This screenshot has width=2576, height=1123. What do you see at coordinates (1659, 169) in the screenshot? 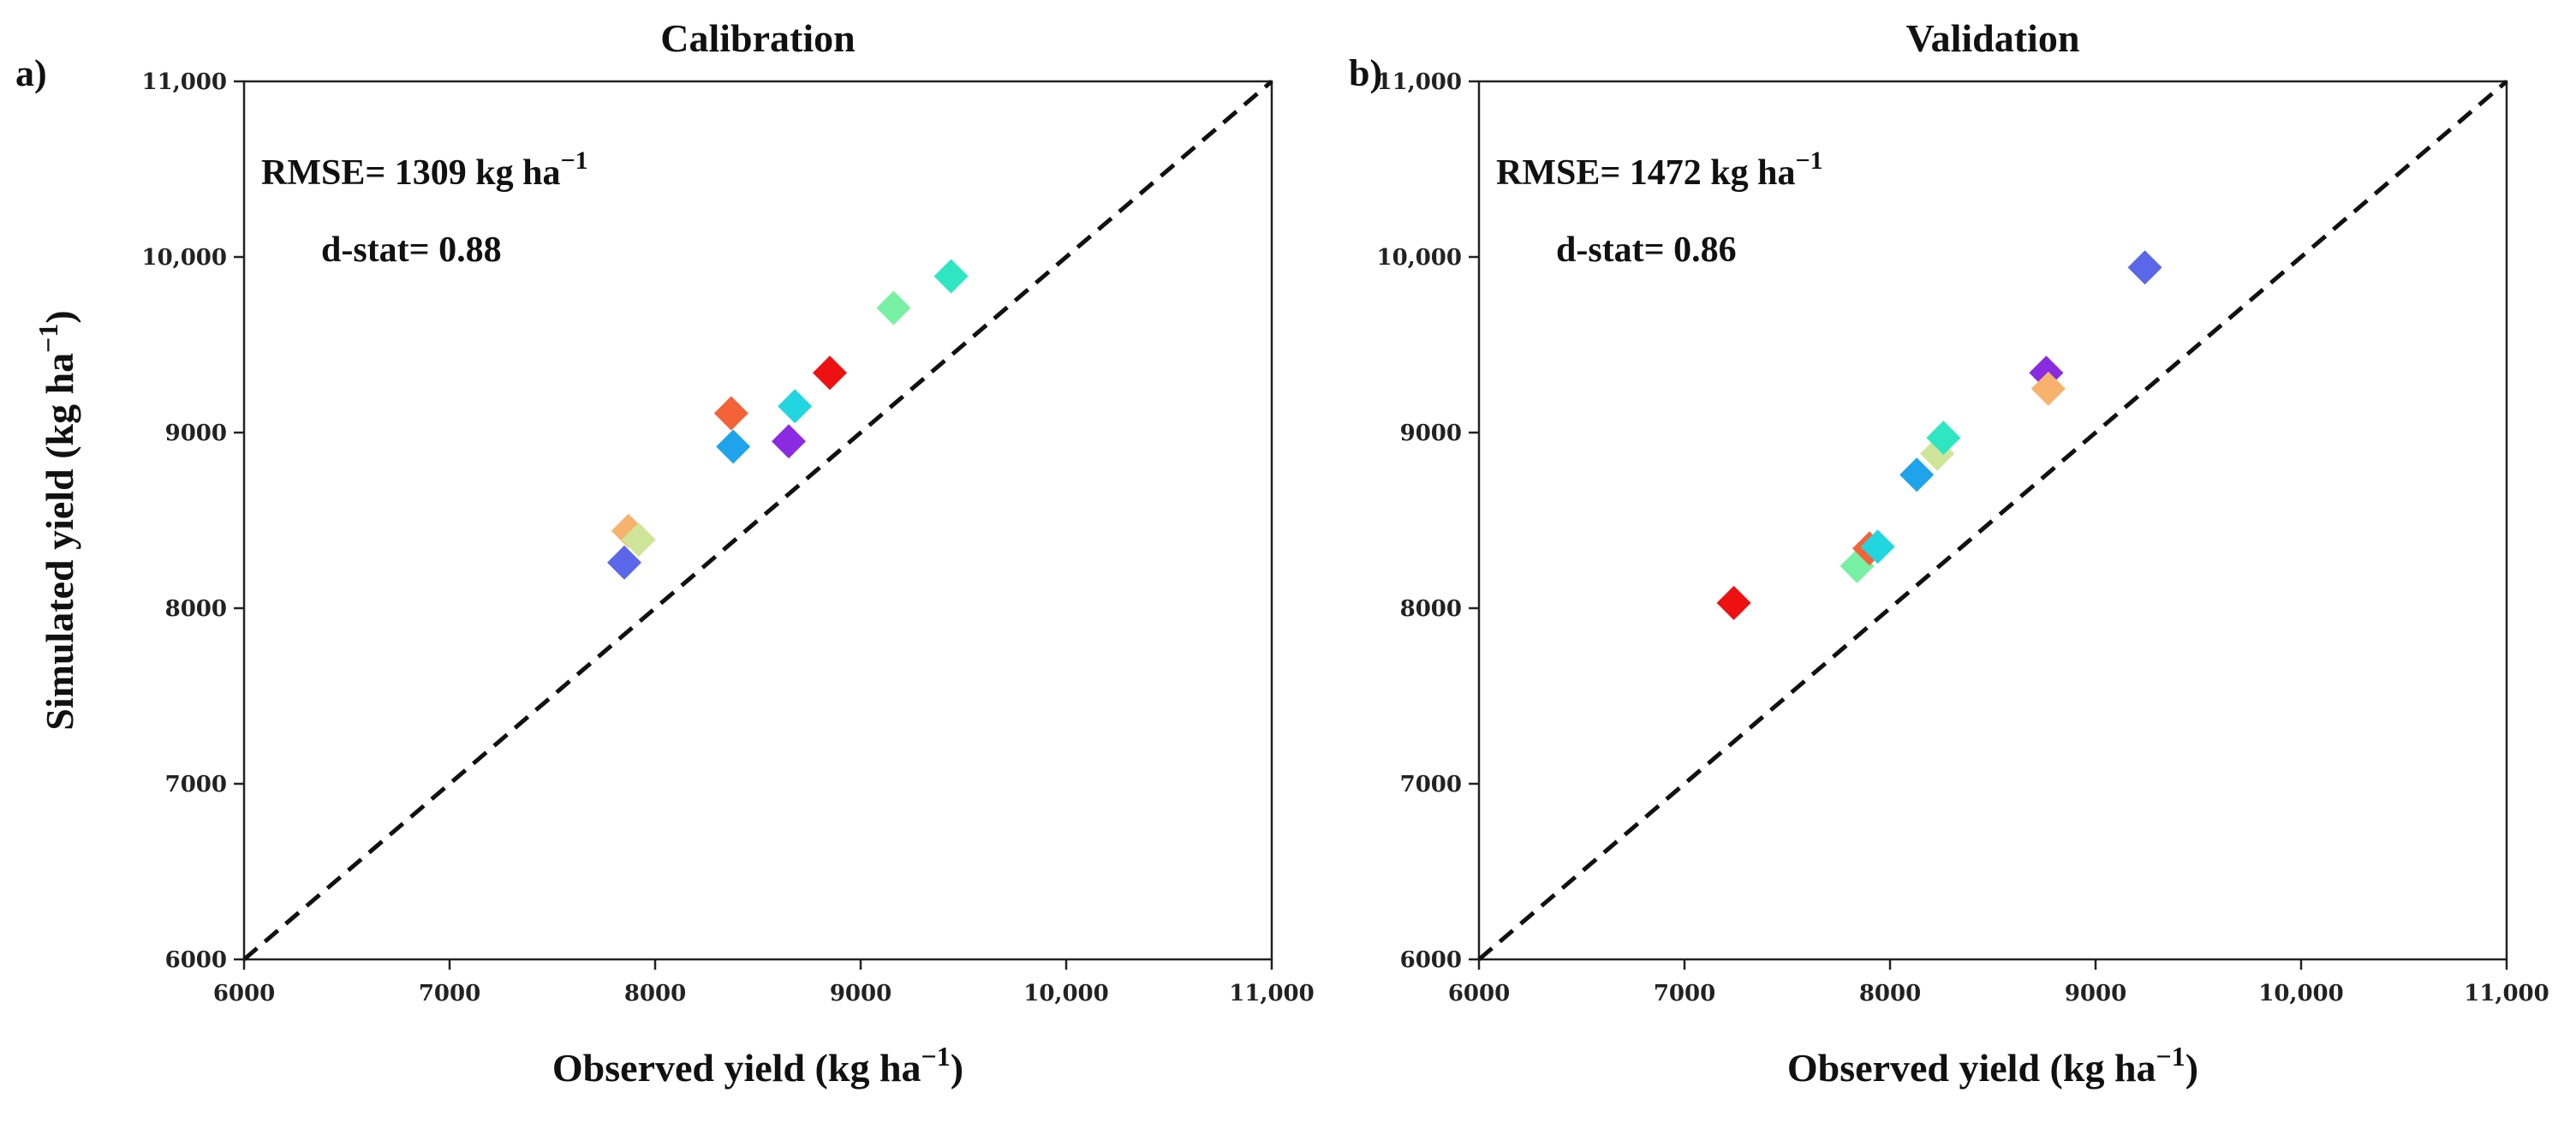
I see `rmse-annotation: RMSE= 1472 kg ha−1` at bounding box center [1659, 169].